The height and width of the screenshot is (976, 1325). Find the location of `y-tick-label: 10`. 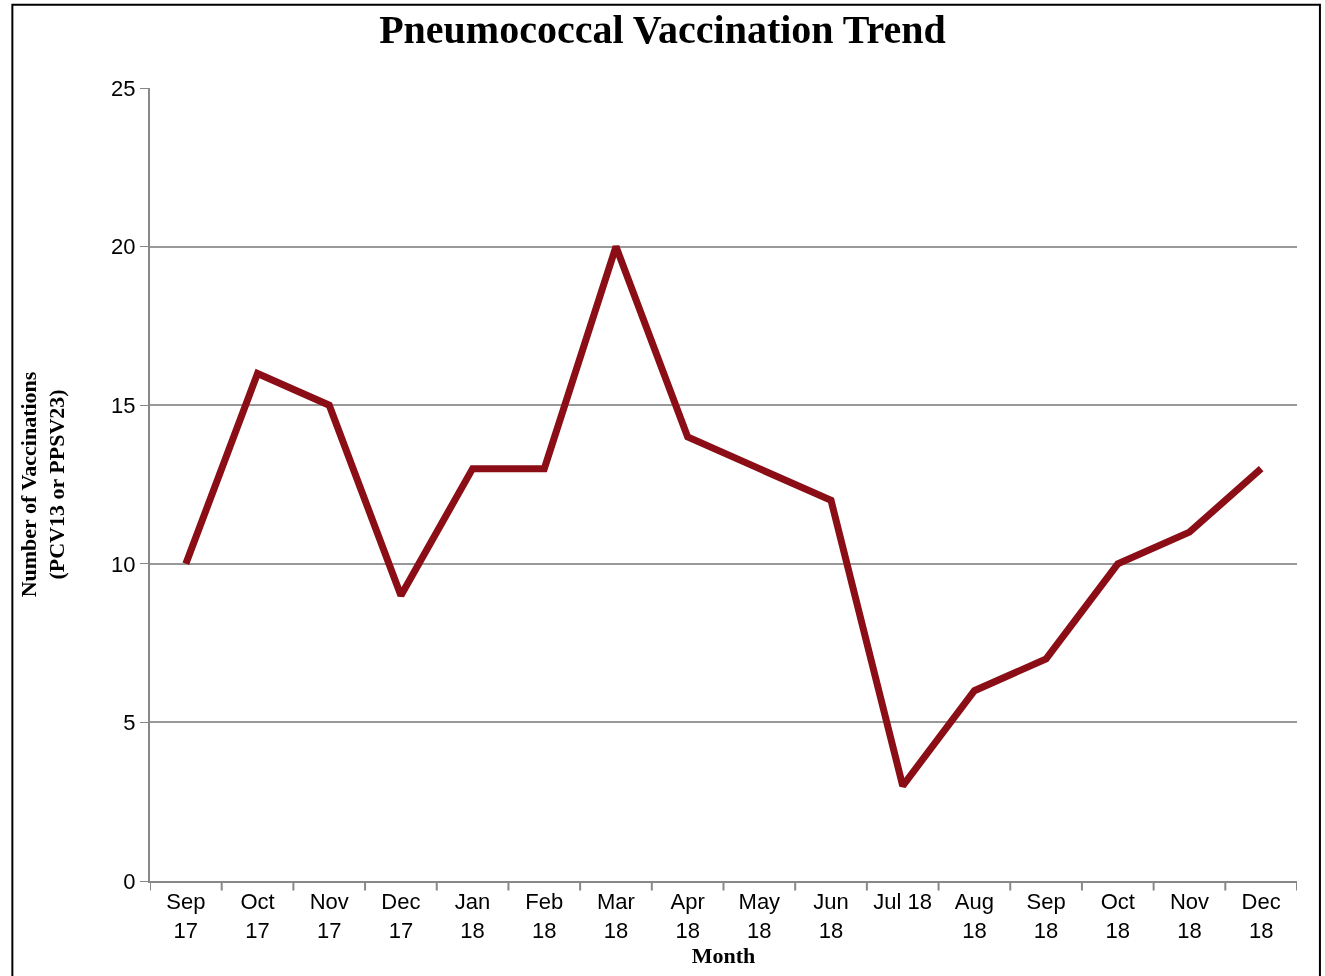

y-tick-label: 10 is located at coordinates (123, 564).